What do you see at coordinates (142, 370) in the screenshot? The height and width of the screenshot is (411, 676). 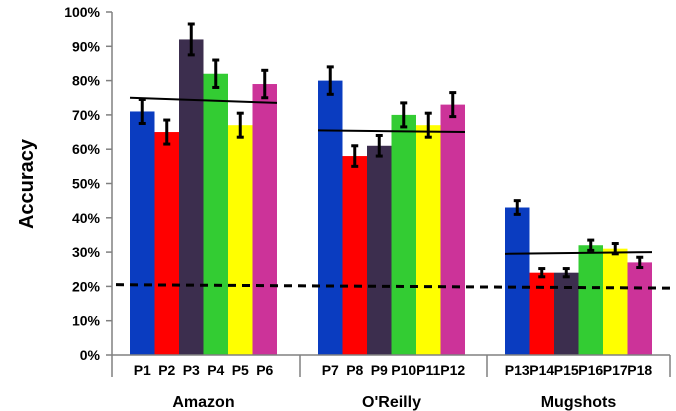 I see `x-tick-label: P1` at bounding box center [142, 370].